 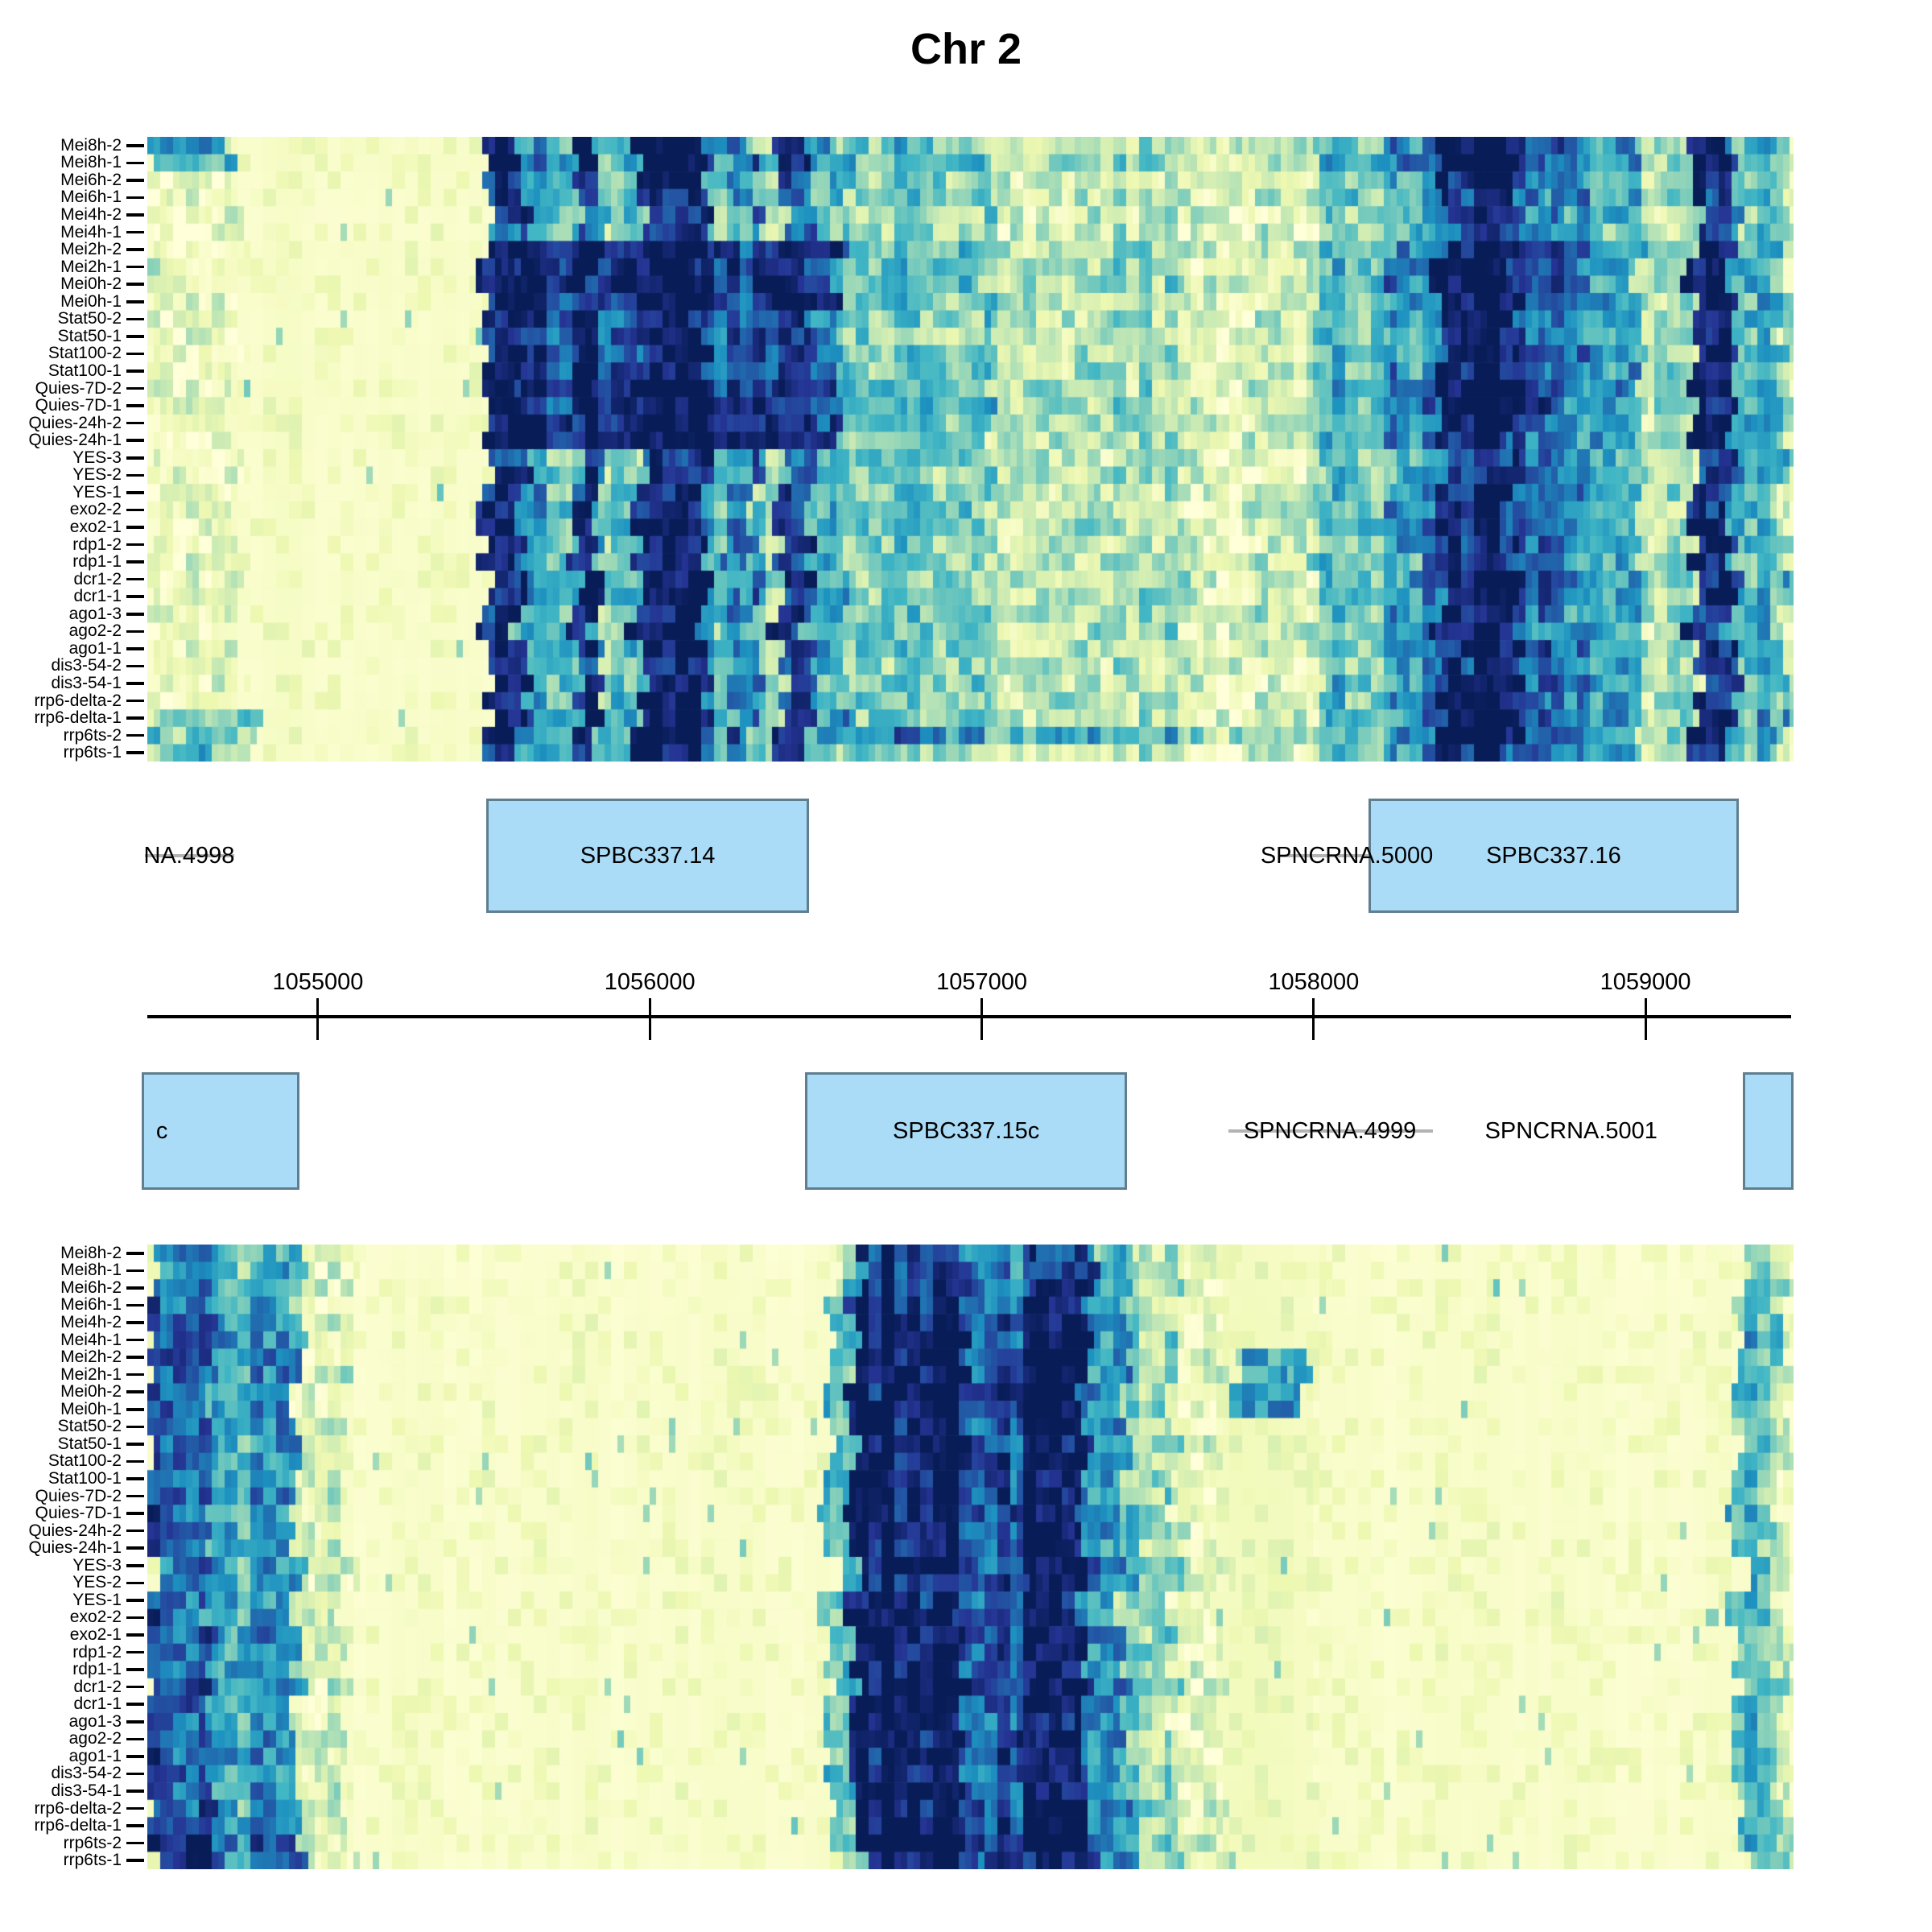 I want to click on sample-label: Mei6h-1, so click(x=91, y=1305).